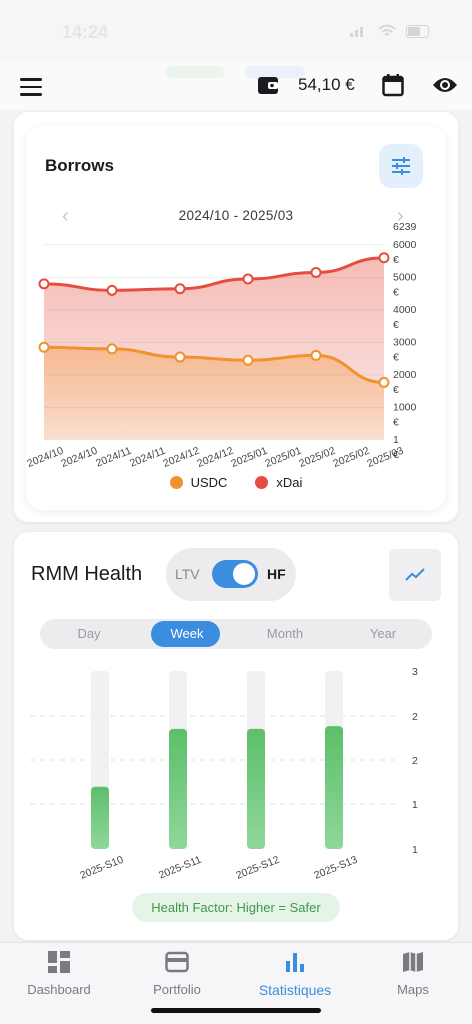  I want to click on chevron-left-icon: ‹, so click(65, 216).